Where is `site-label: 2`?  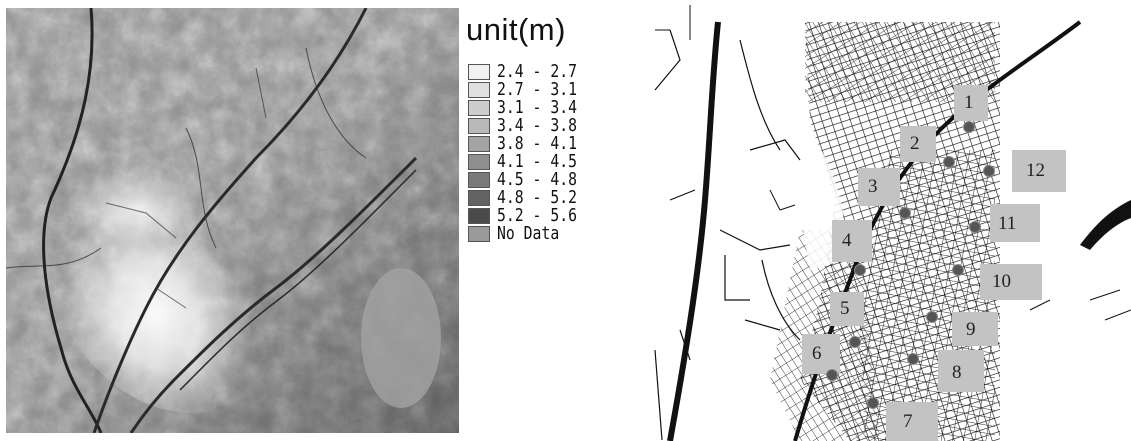
site-label: 2 is located at coordinates (915, 143).